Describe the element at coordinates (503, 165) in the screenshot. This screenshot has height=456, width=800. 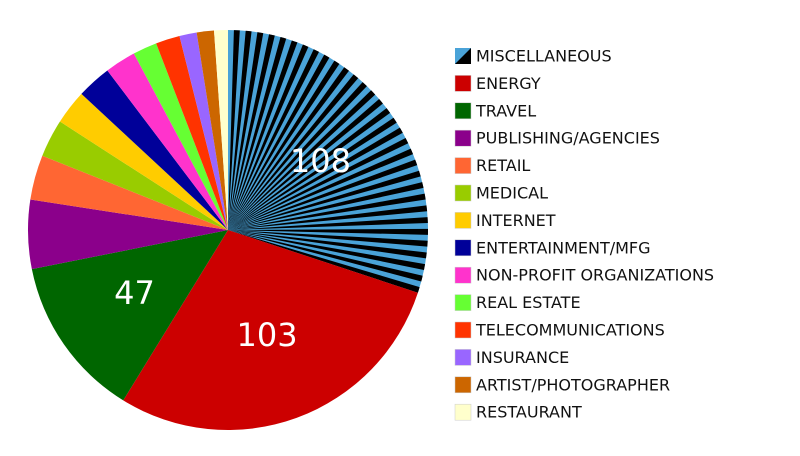
I see `legend-label: RETAIL` at that location.